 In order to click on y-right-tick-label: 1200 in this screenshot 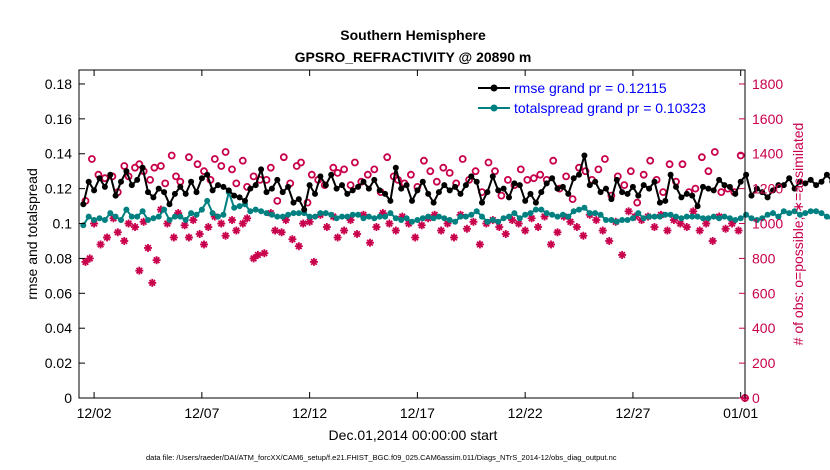, I will do `click(767, 189)`.